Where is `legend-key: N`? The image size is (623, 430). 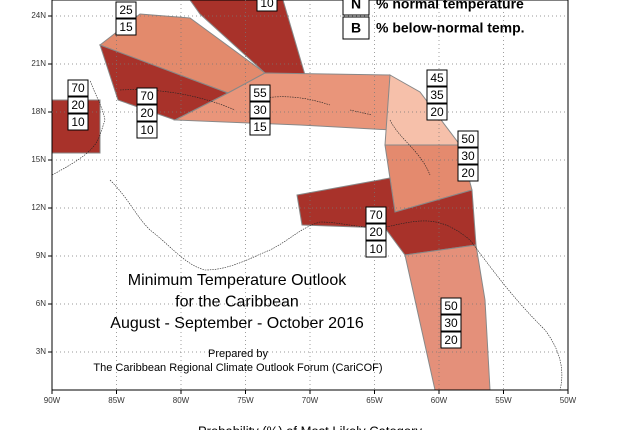 legend-key: N is located at coordinates (356, 6).